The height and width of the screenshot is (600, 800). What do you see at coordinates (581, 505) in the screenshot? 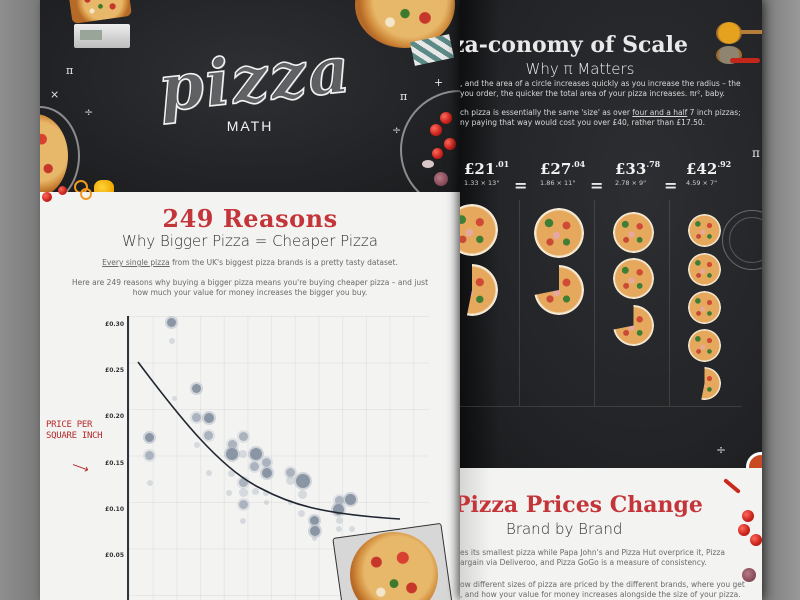
I see `brand-section-title: Pizza Prices Change` at bounding box center [581, 505].